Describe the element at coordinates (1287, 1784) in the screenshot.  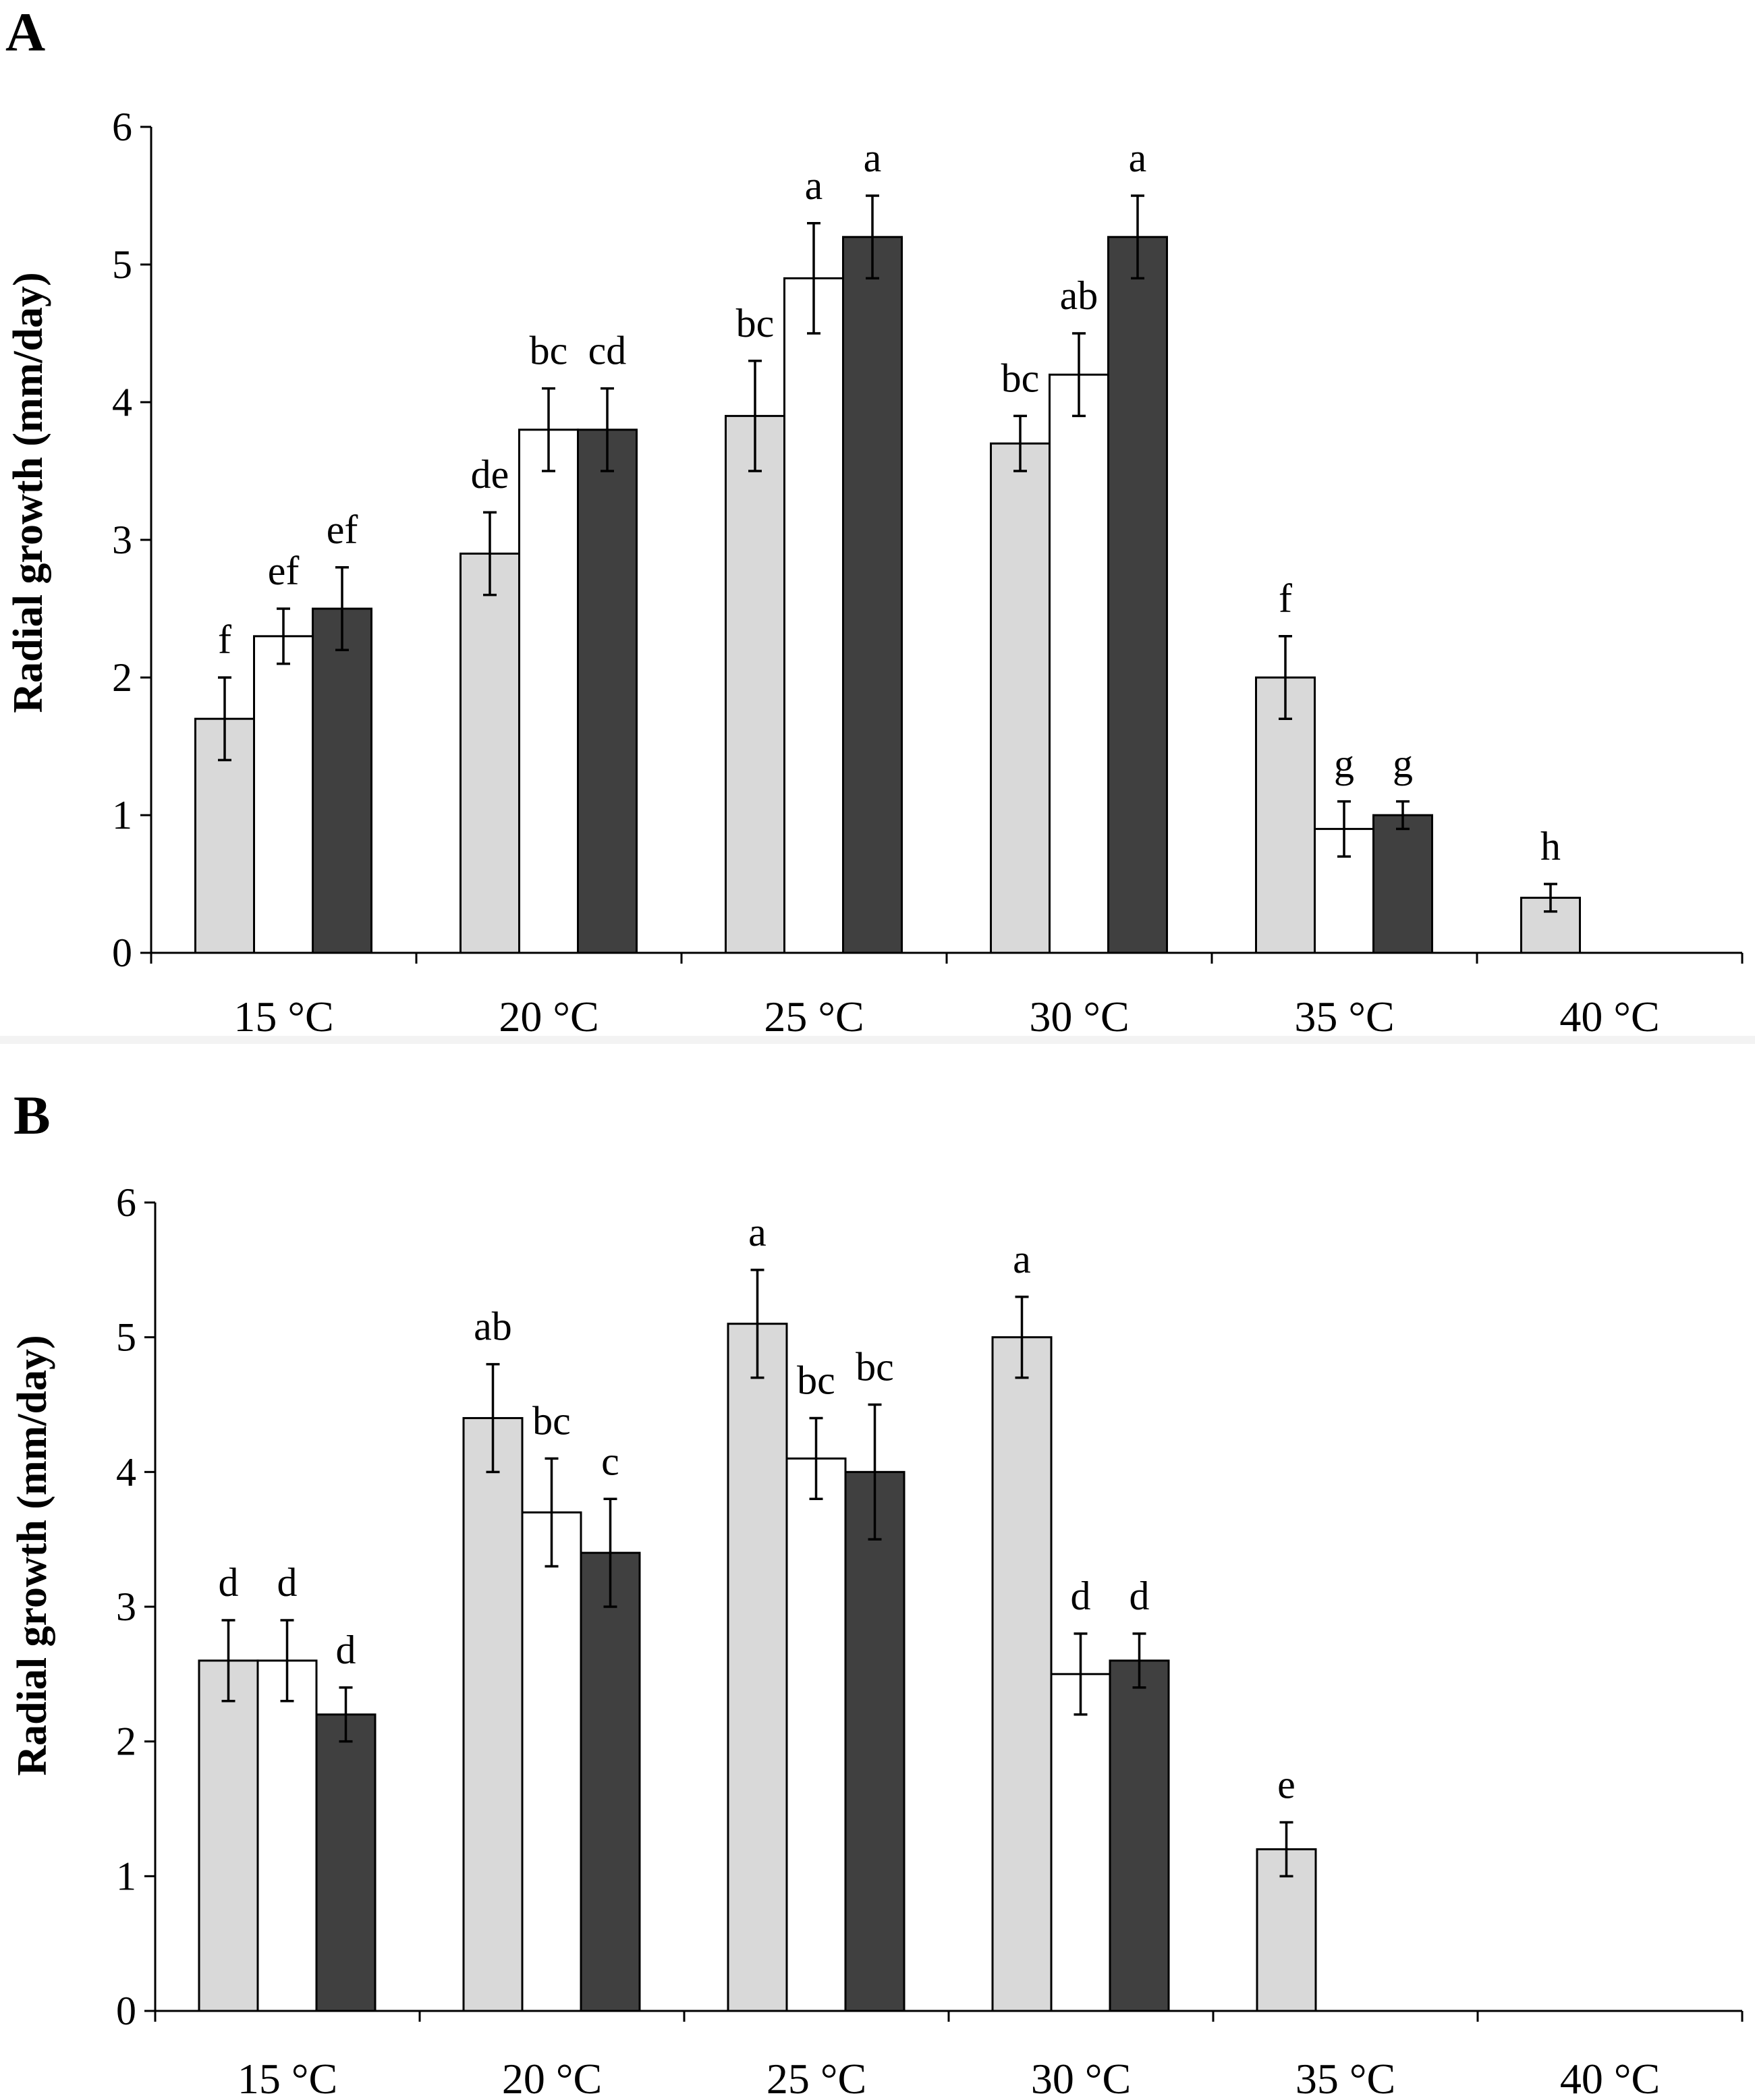
I see `significance-label: e` at that location.